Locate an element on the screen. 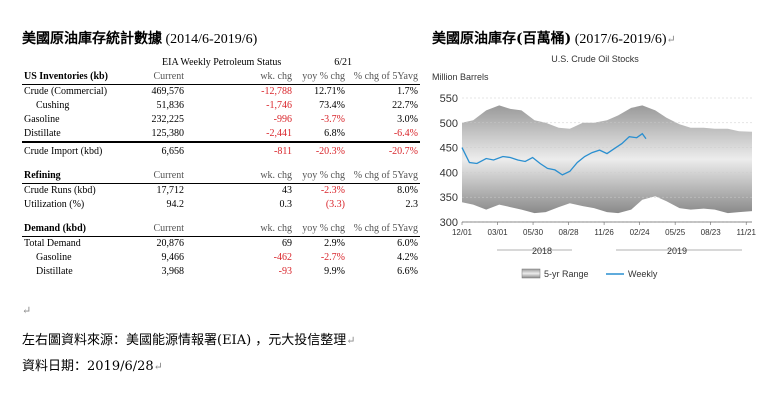 The image size is (782, 401). cell-current: 94.2 is located at coordinates (175, 204).